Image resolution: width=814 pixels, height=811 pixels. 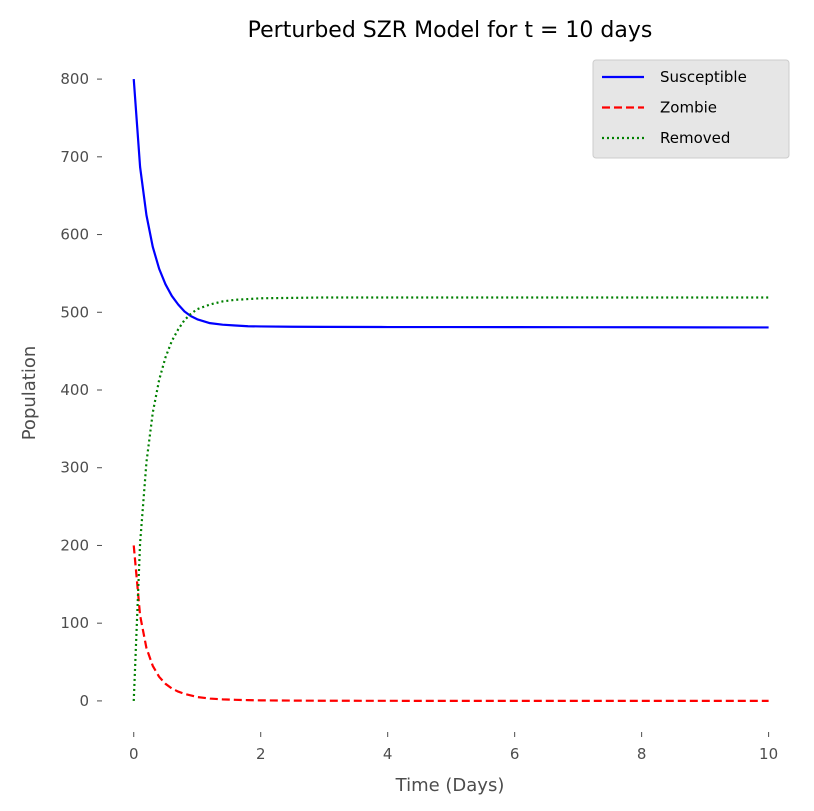 I want to click on x-tick-label: 8, so click(x=642, y=754).